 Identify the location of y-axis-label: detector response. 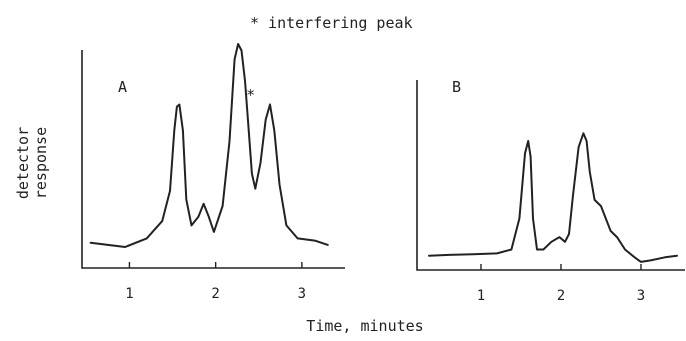
(32, 163).